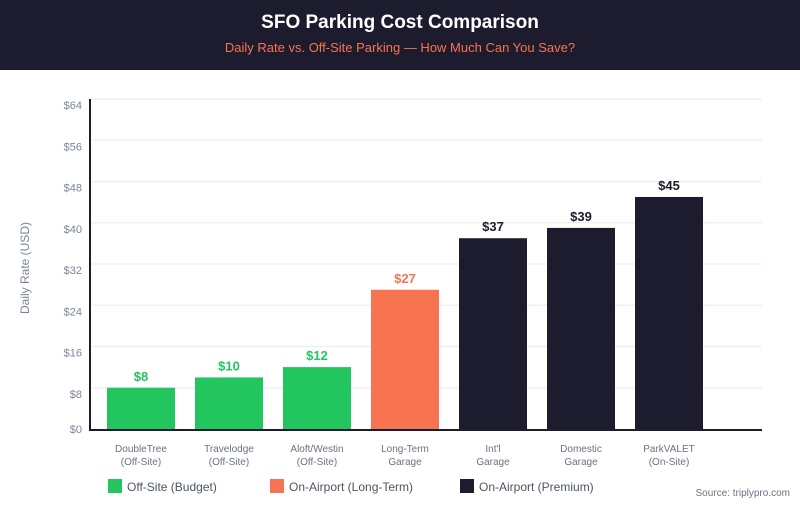  Describe the element at coordinates (405, 449) in the screenshot. I see `x-tick-label: Long-Term` at that location.